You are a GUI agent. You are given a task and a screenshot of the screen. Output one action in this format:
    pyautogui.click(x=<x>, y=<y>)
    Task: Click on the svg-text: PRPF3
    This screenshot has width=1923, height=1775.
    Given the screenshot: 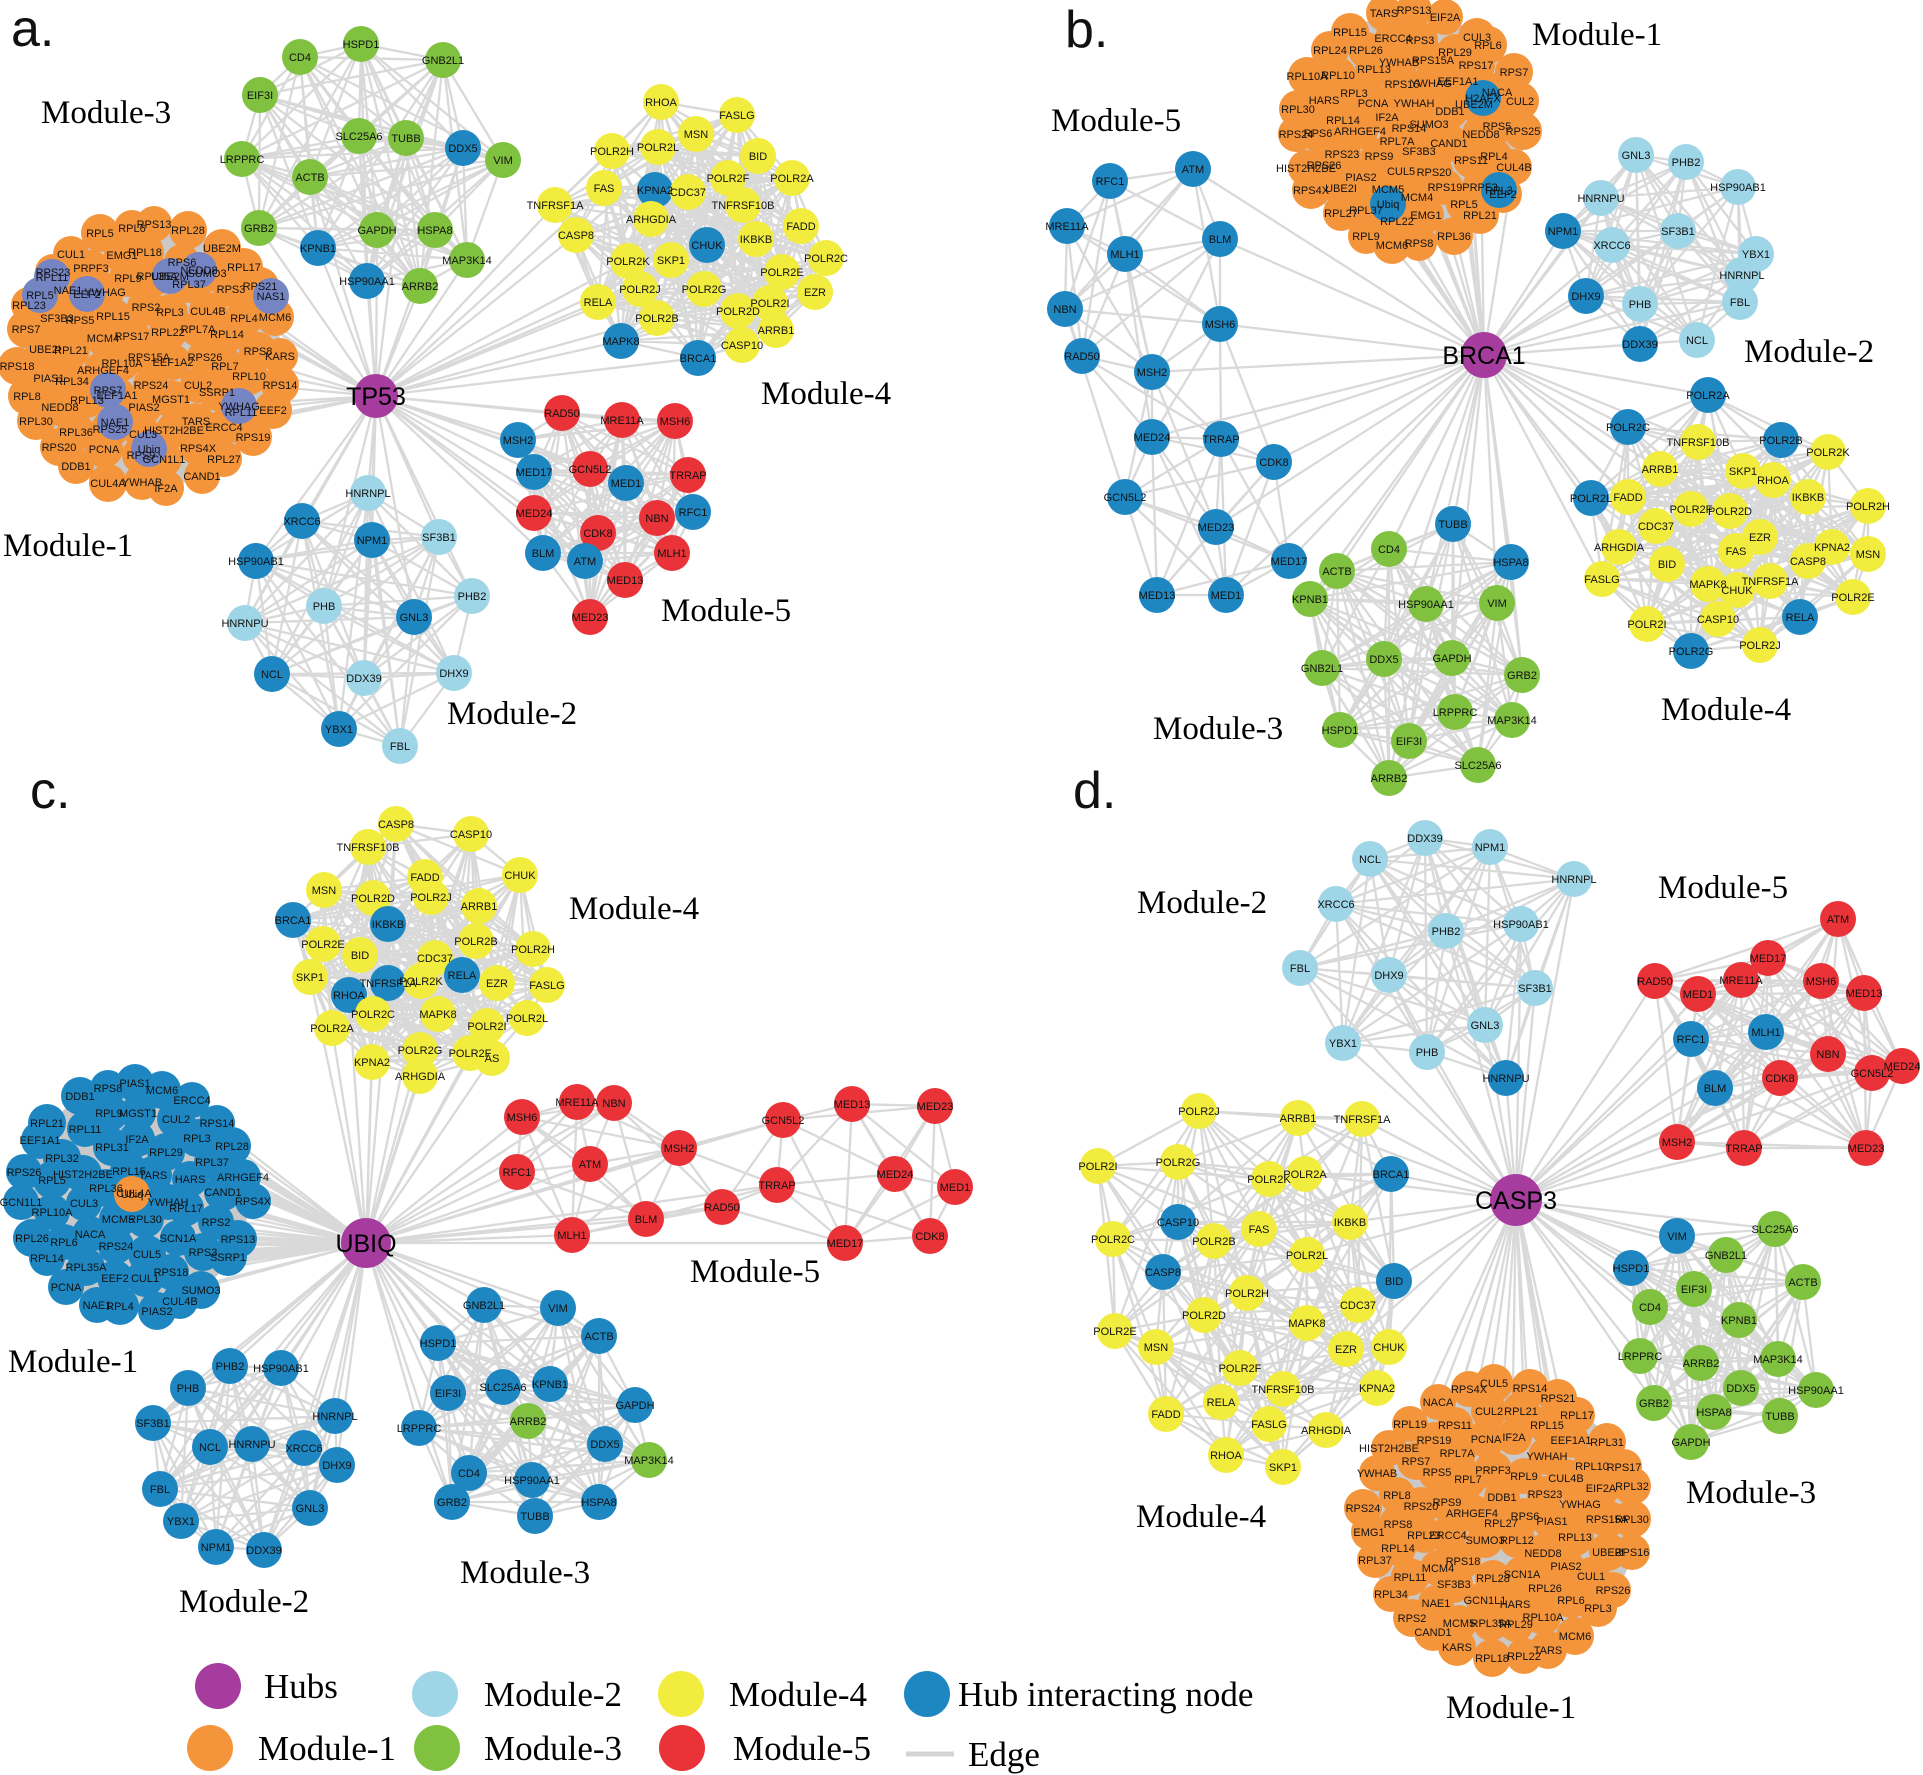 What is the action you would take?
    pyautogui.click(x=1479, y=188)
    